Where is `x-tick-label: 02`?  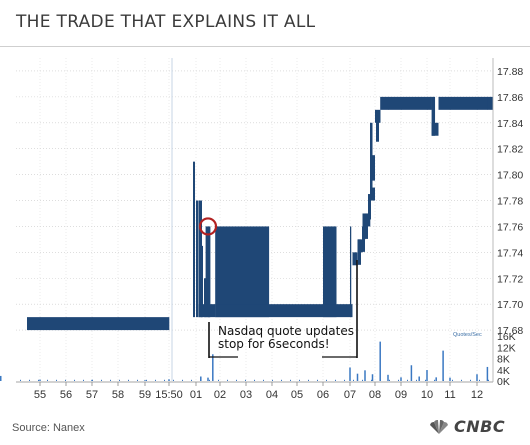
x-tick-label: 02 is located at coordinates (220, 395).